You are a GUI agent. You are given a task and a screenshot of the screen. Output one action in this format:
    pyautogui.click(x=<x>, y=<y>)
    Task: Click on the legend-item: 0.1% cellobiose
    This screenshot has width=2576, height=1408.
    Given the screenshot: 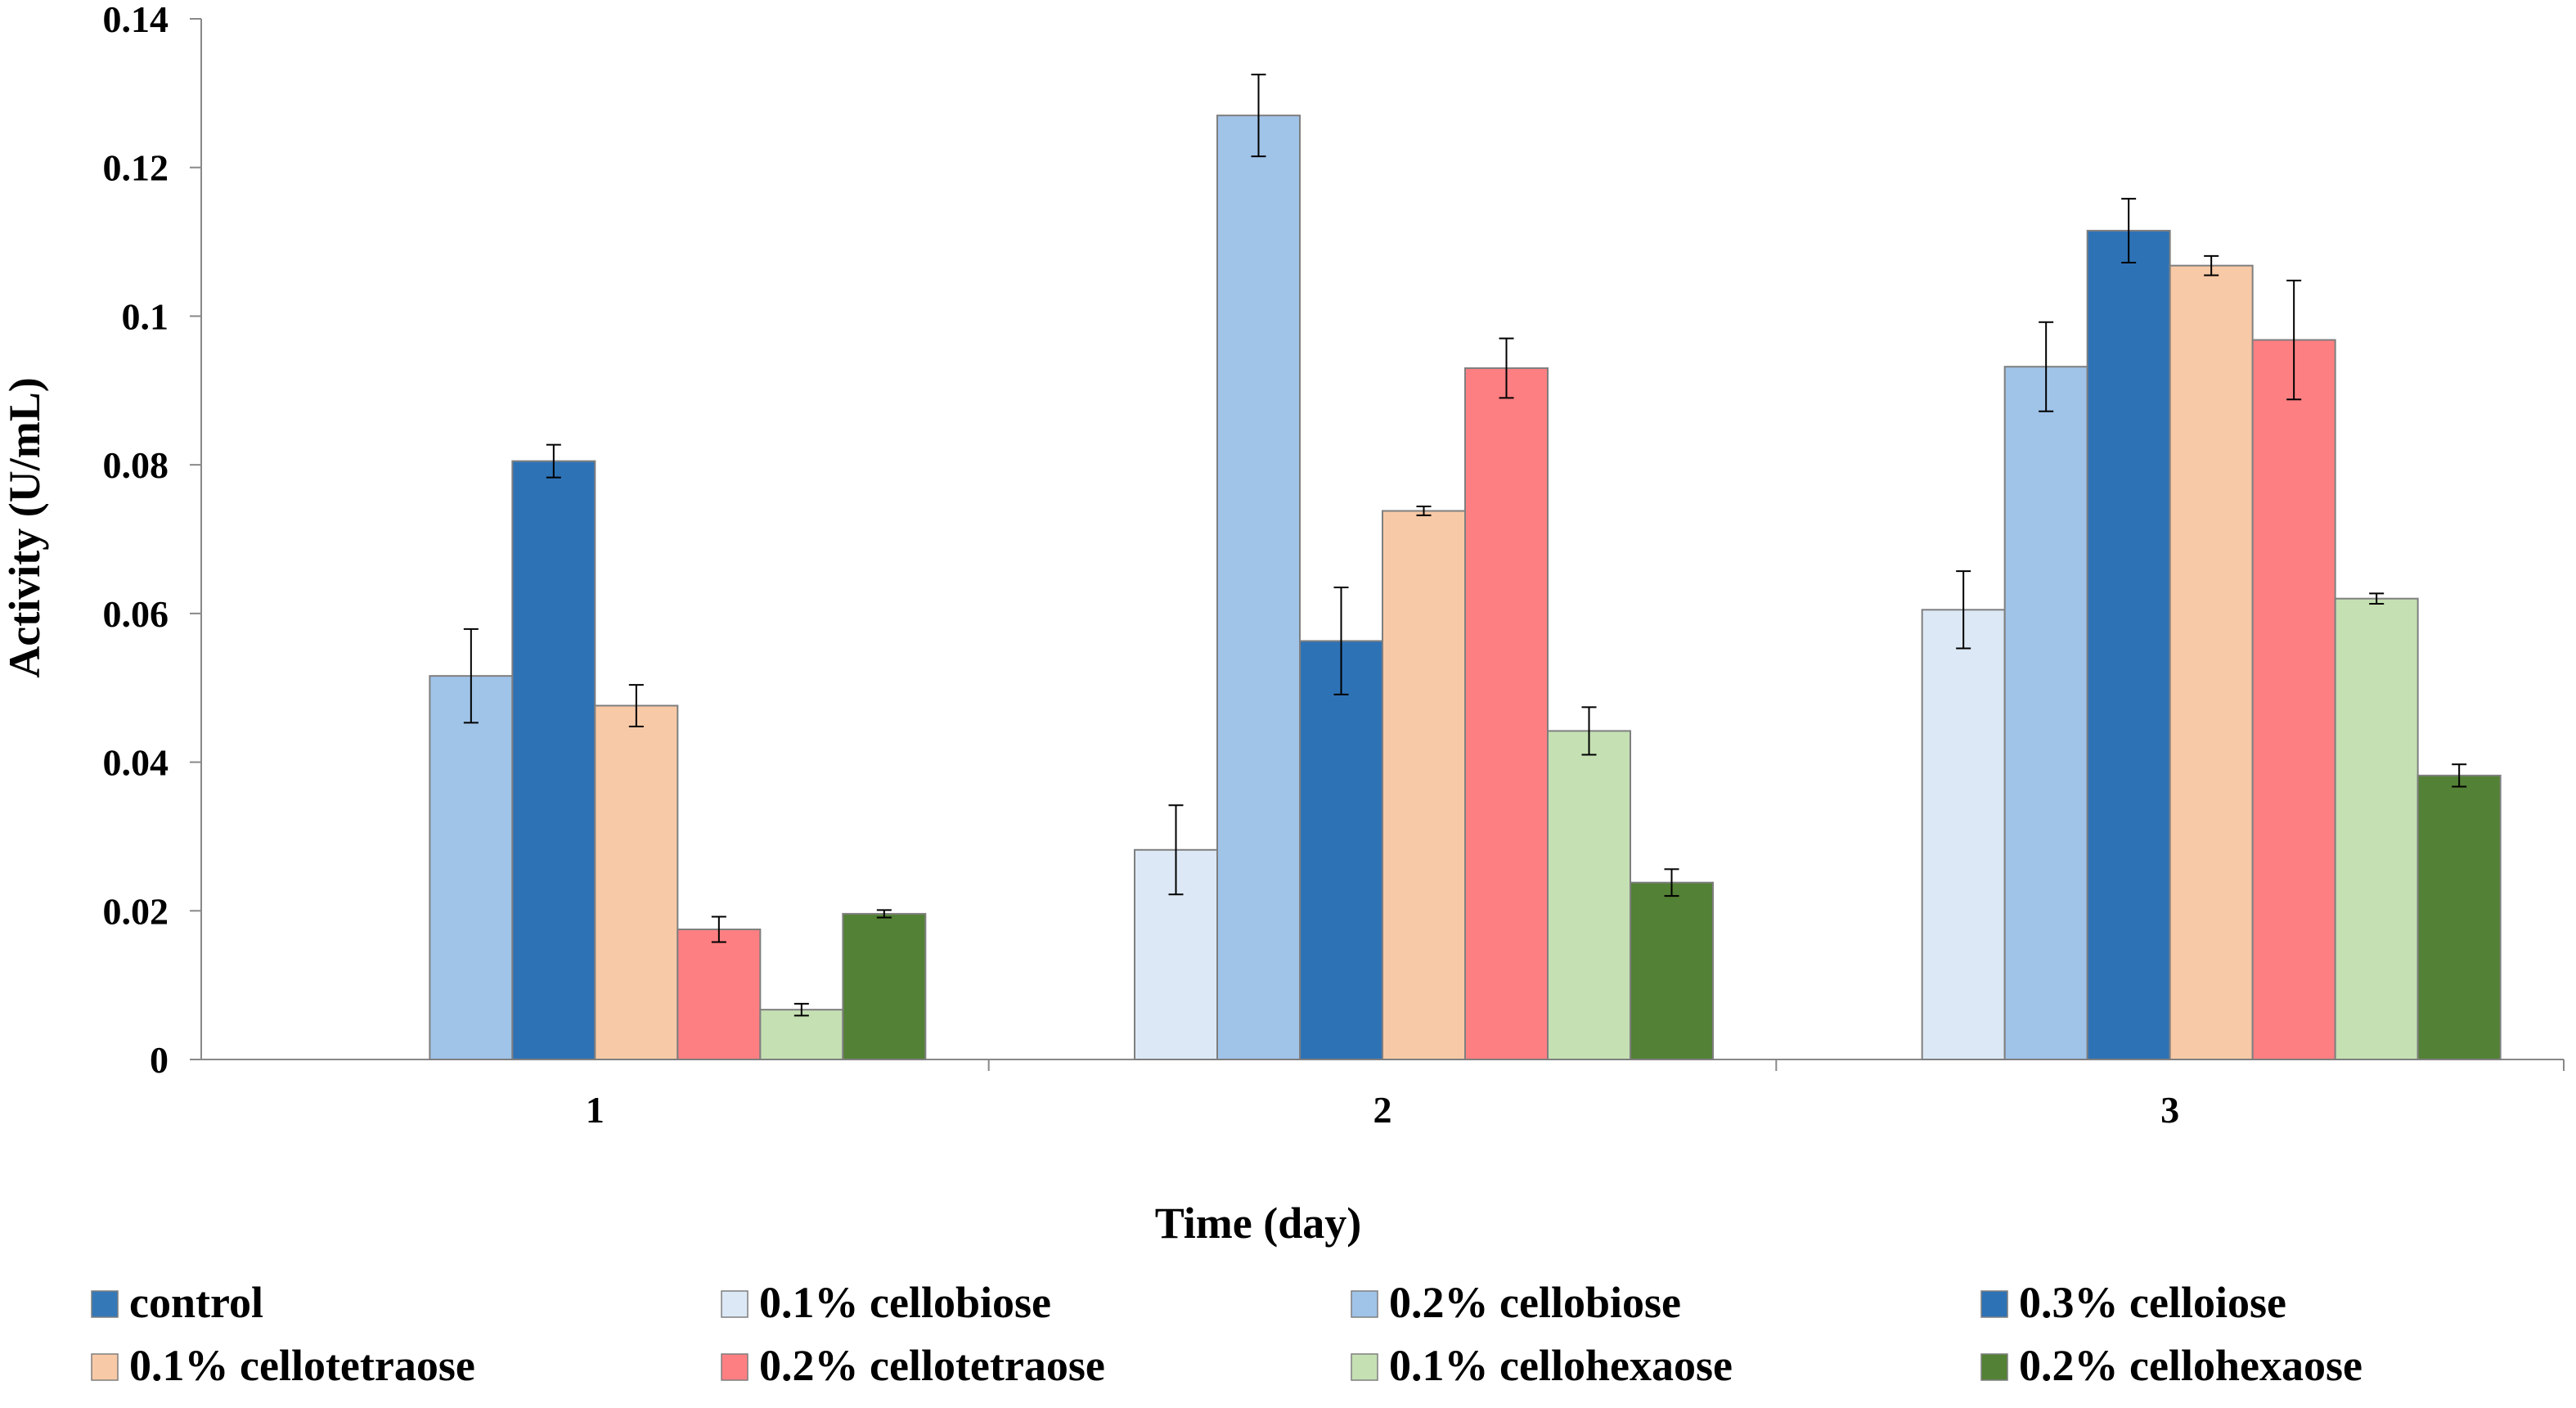 What is the action you would take?
    pyautogui.click(x=886, y=1303)
    